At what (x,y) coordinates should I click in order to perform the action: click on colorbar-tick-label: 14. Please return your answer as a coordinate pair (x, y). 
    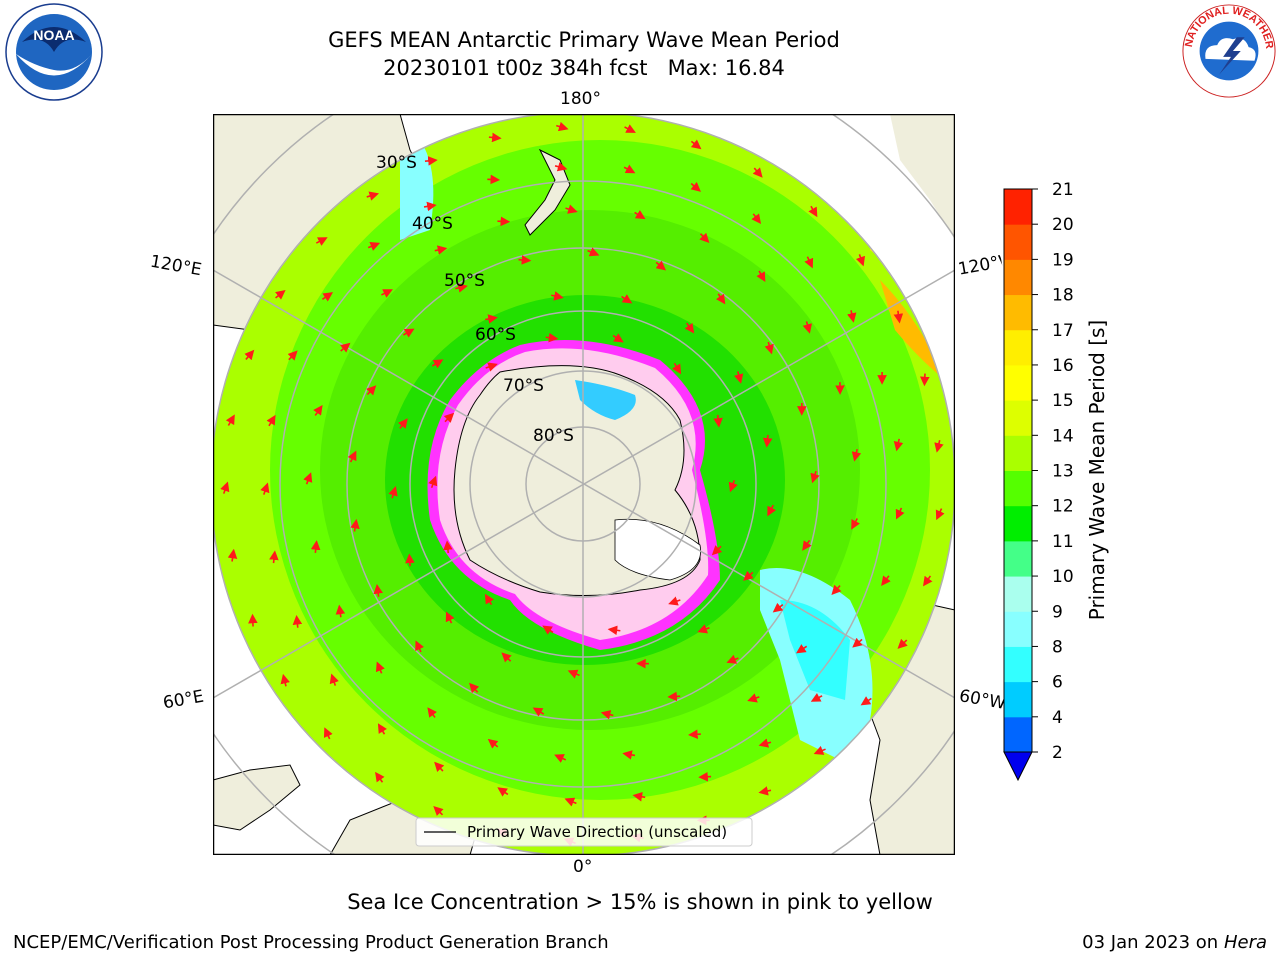
    Looking at the image, I should click on (1063, 436).